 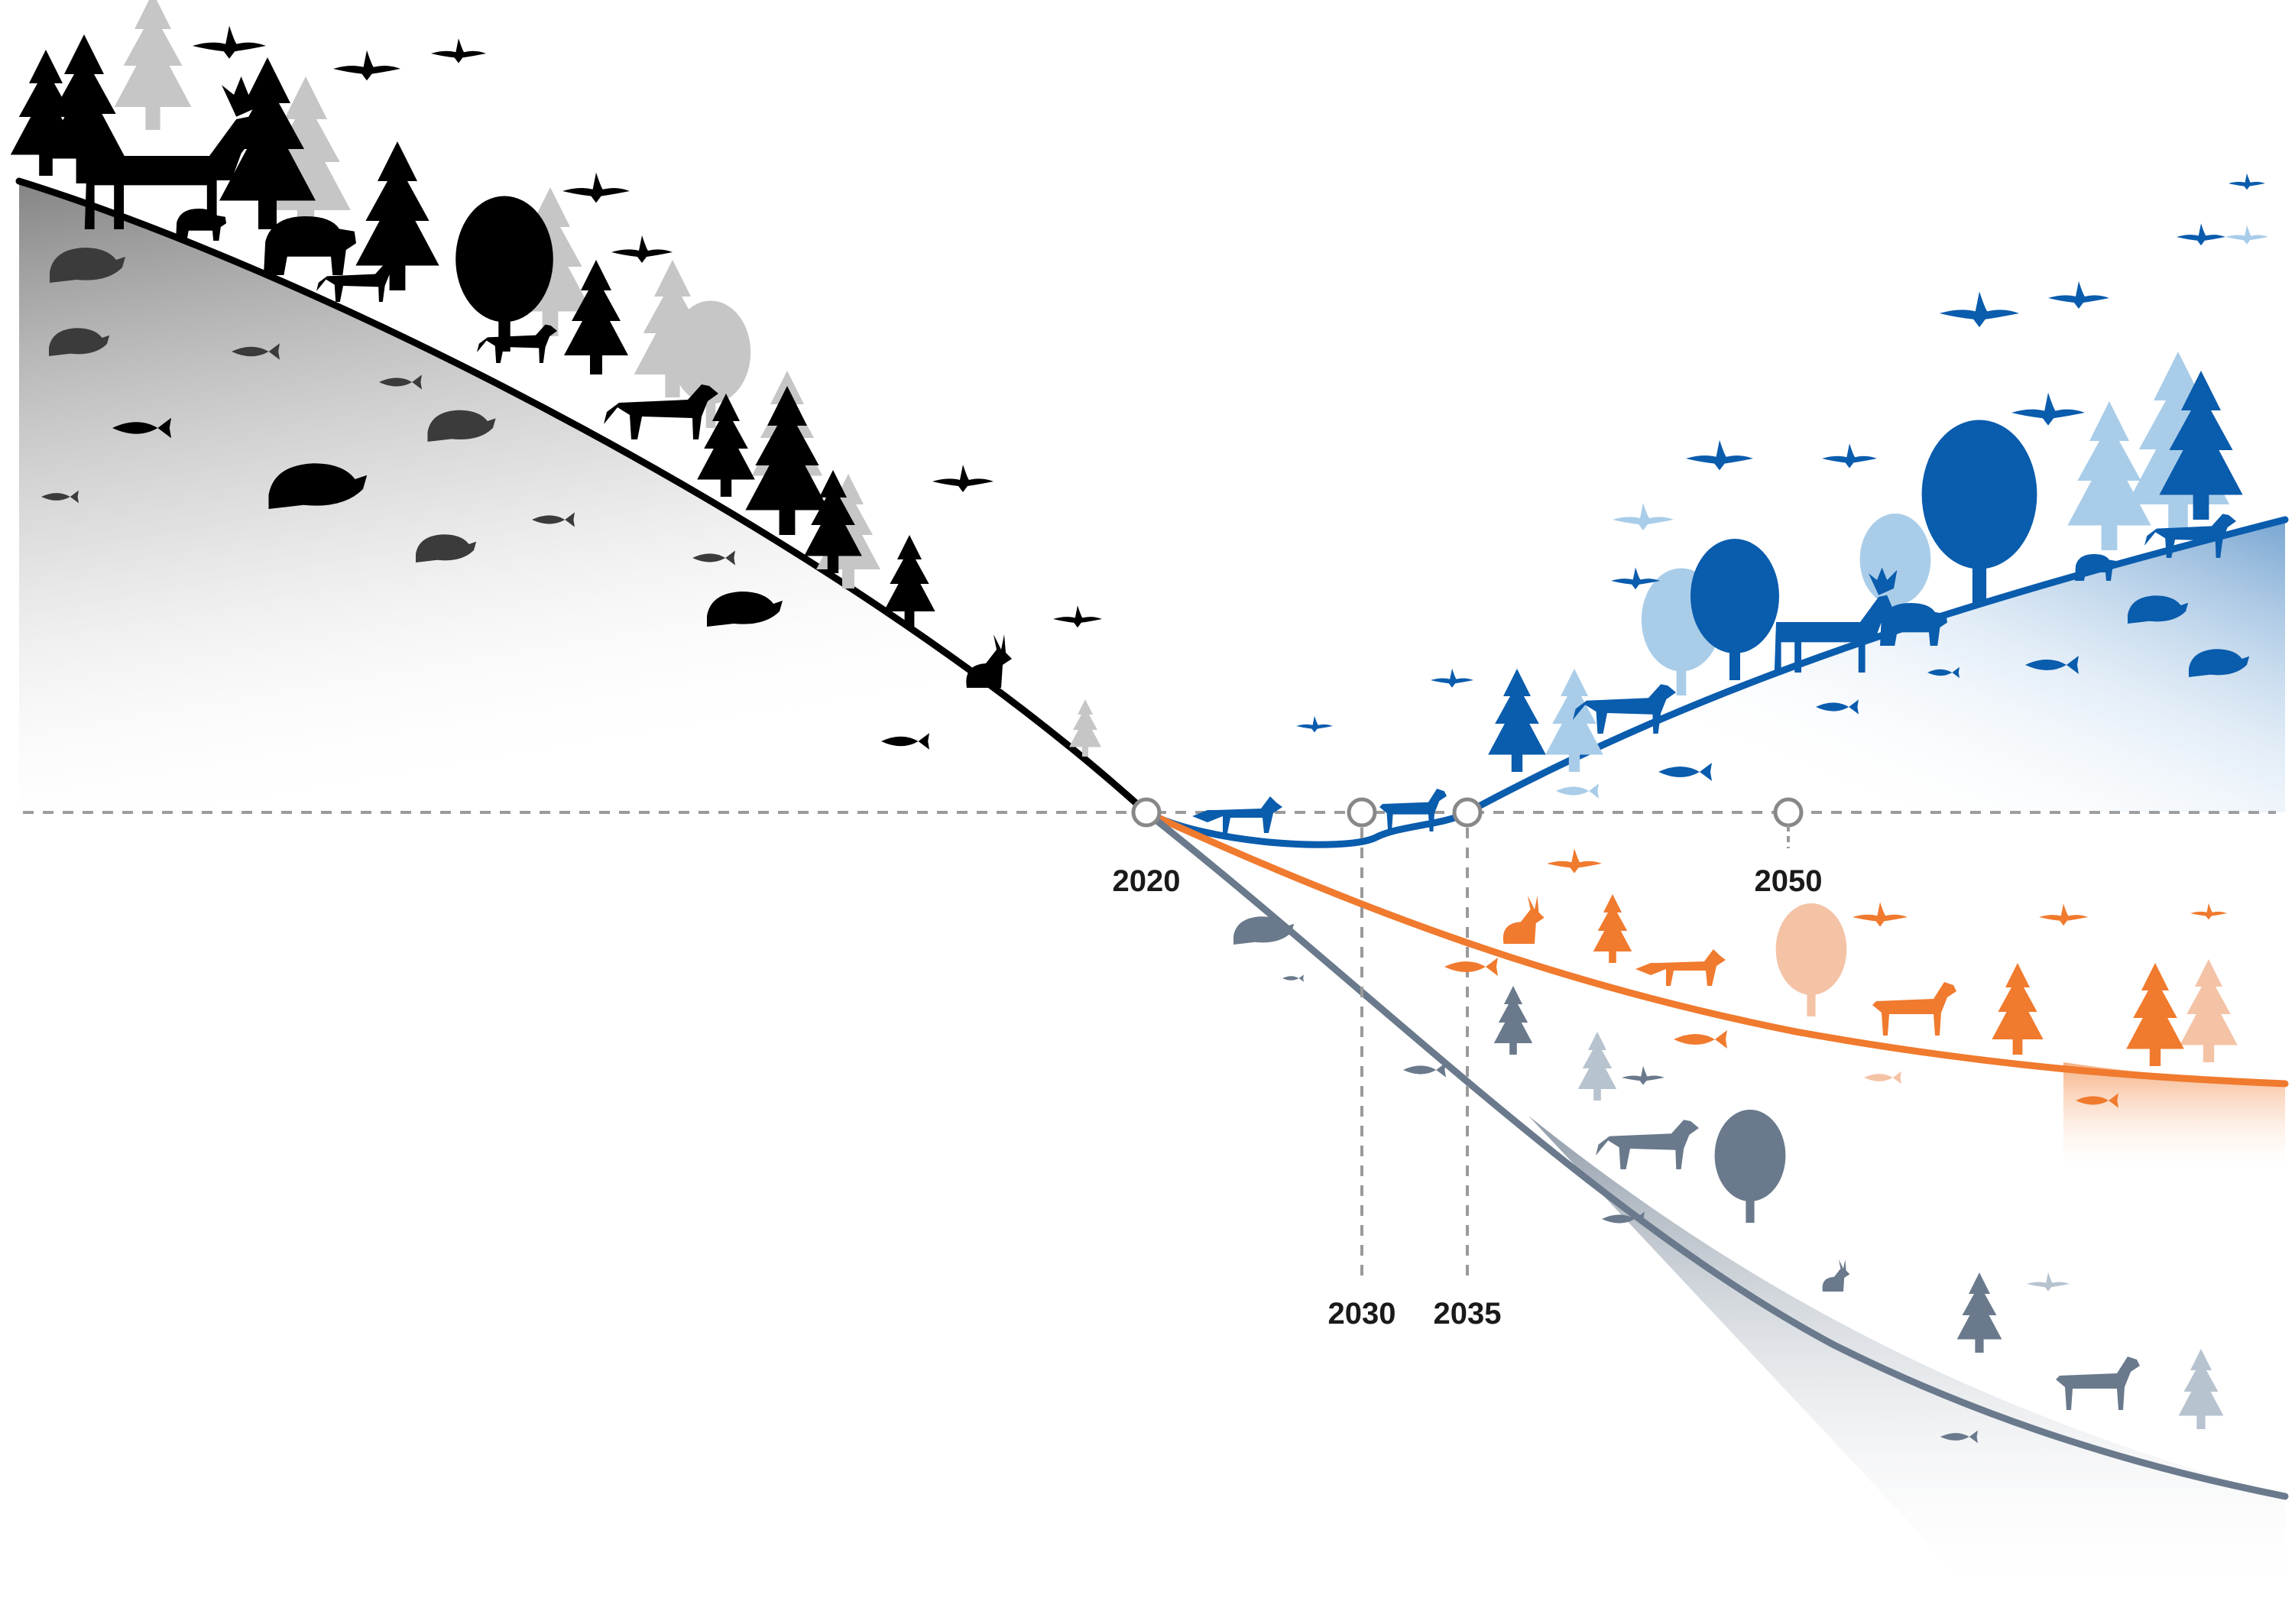 What do you see at coordinates (1906, 1360) in the screenshot?
I see `decline-area-gradient` at bounding box center [1906, 1360].